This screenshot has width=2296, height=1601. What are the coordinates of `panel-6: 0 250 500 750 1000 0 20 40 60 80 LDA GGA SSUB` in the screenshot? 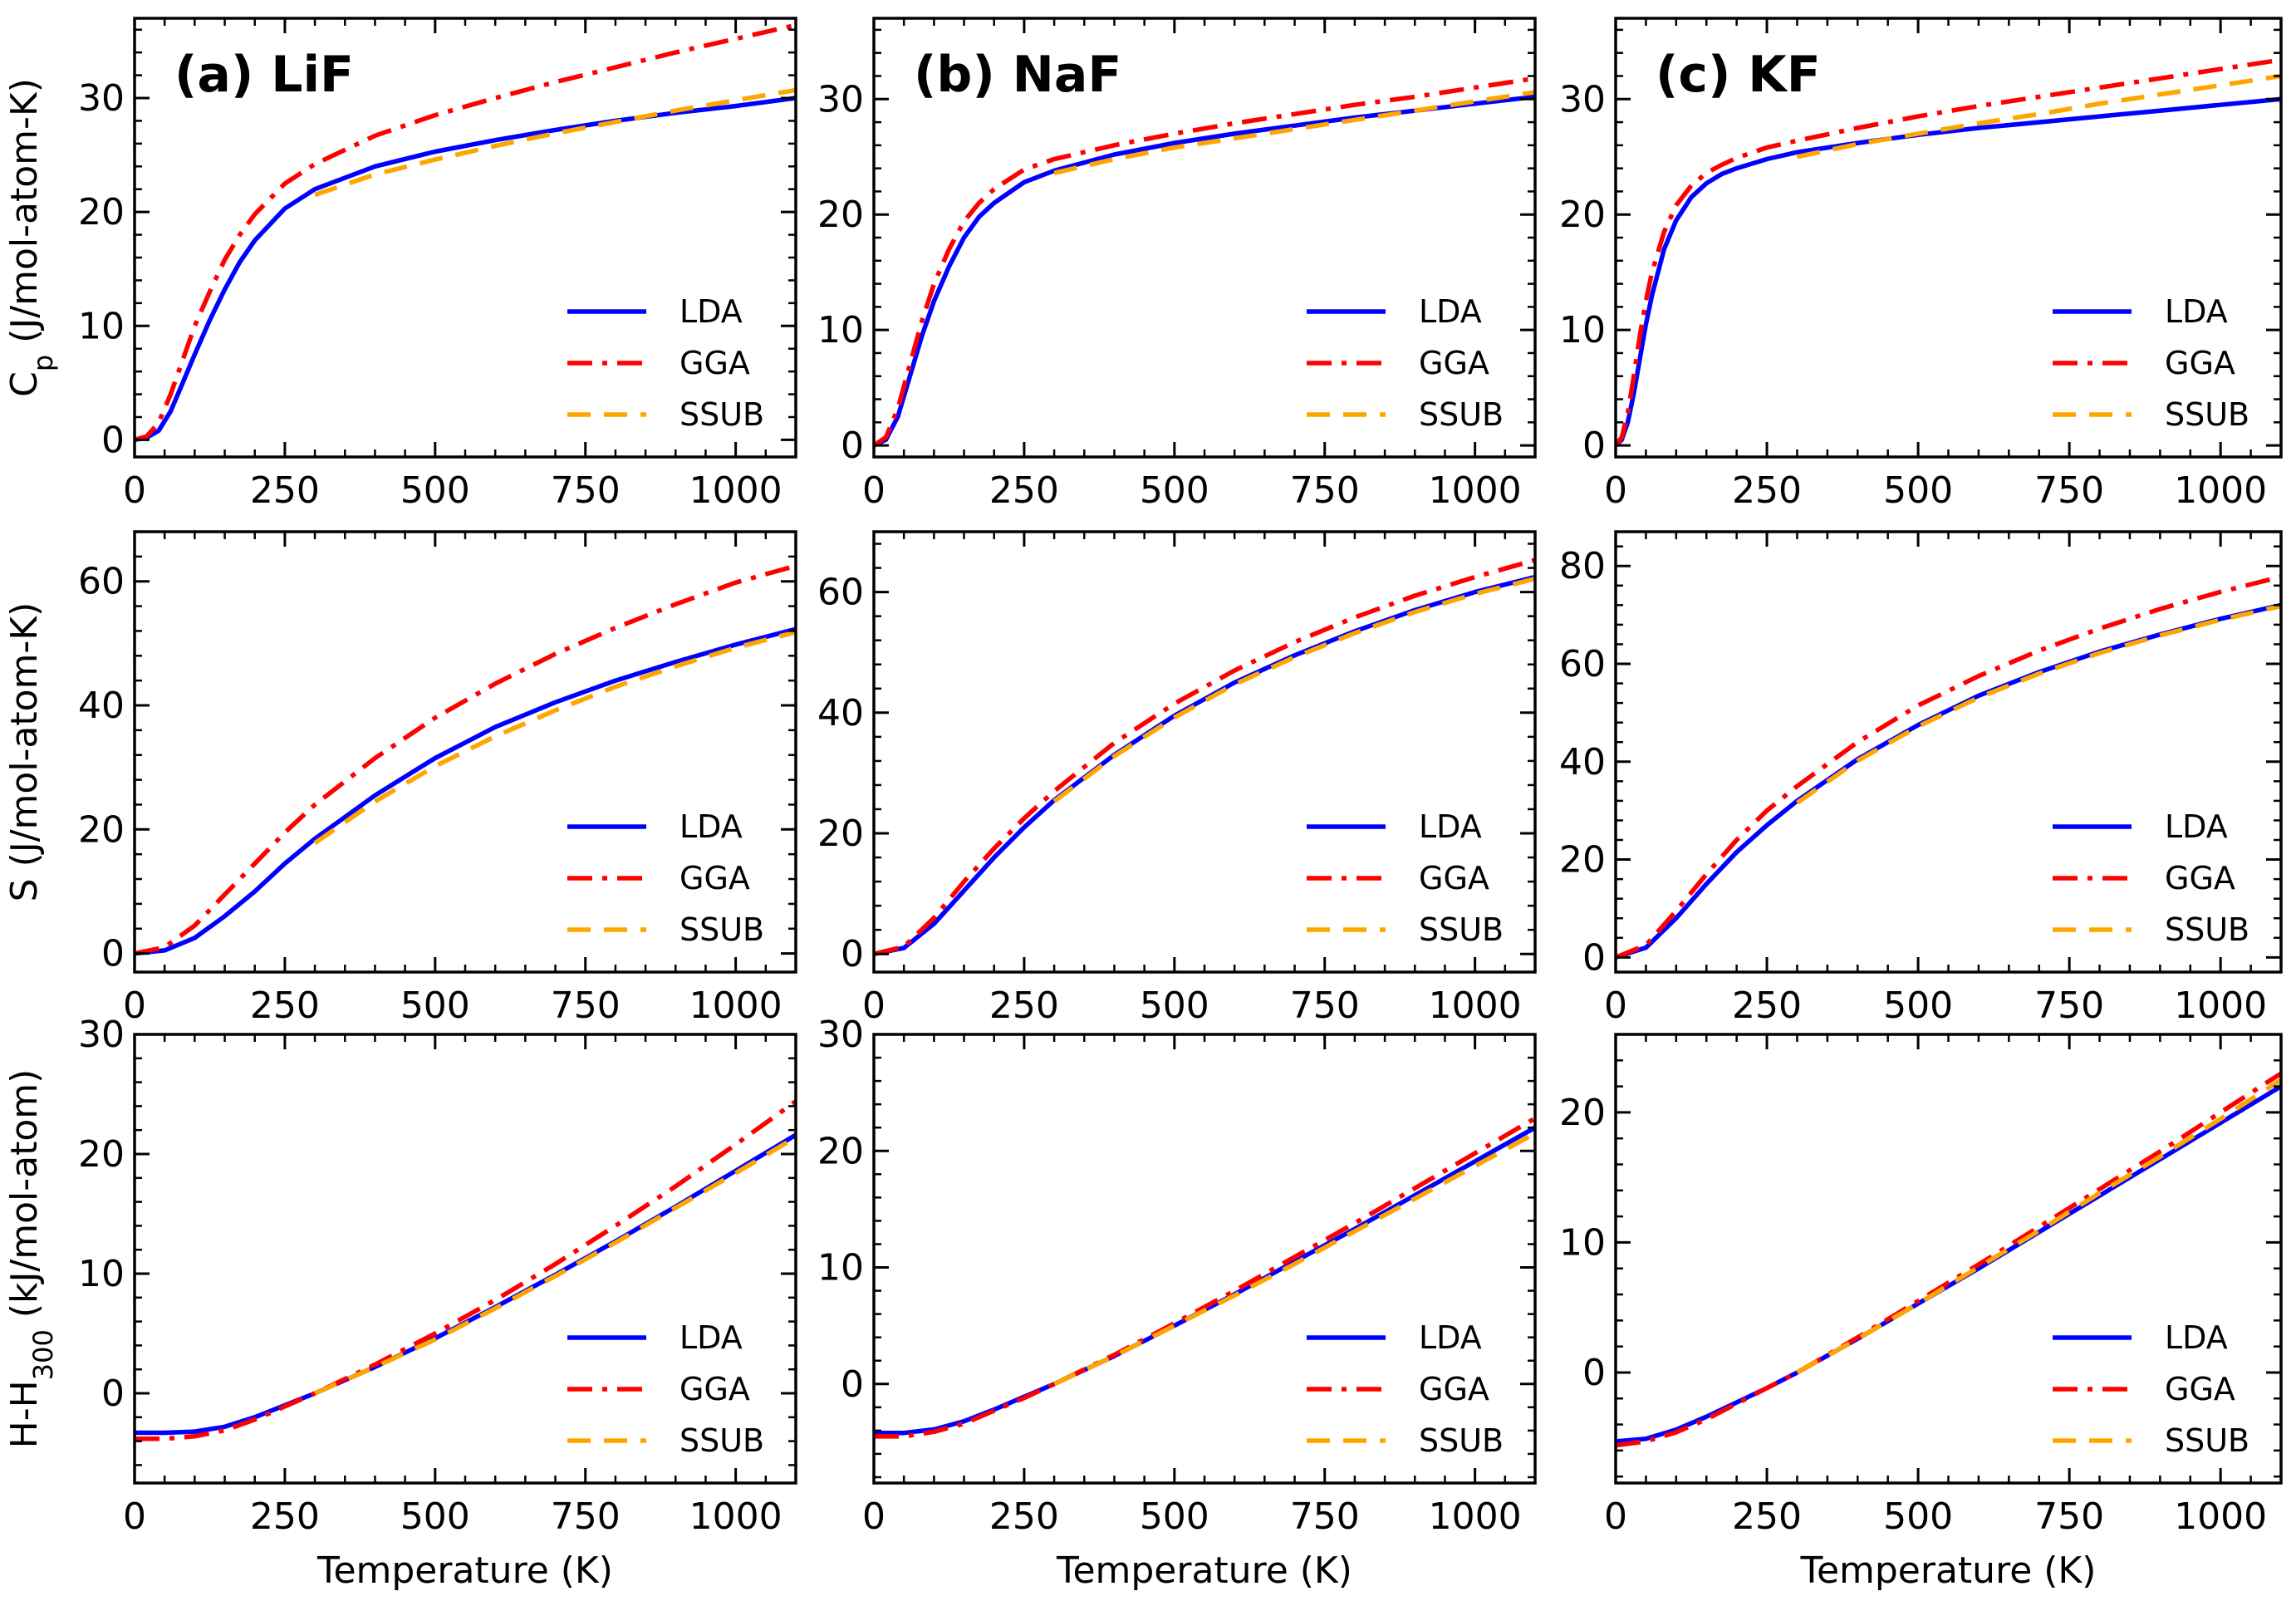 It's located at (1921, 778).